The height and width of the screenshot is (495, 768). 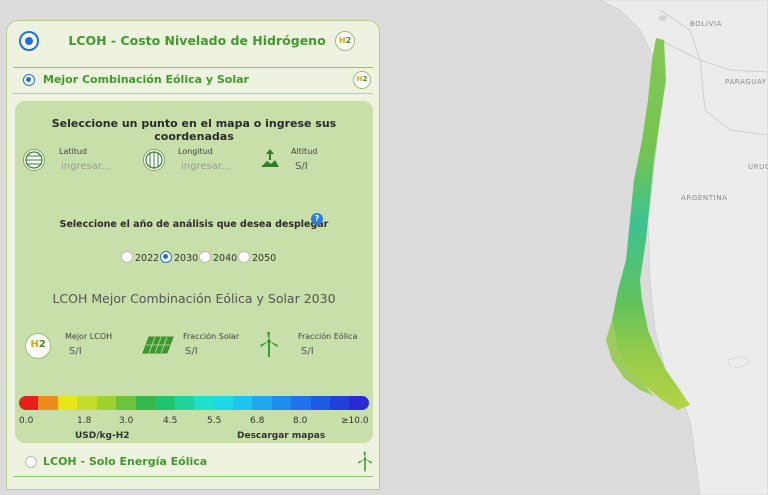 What do you see at coordinates (126, 421) in the screenshot?
I see `tick-label: 3.0` at bounding box center [126, 421].